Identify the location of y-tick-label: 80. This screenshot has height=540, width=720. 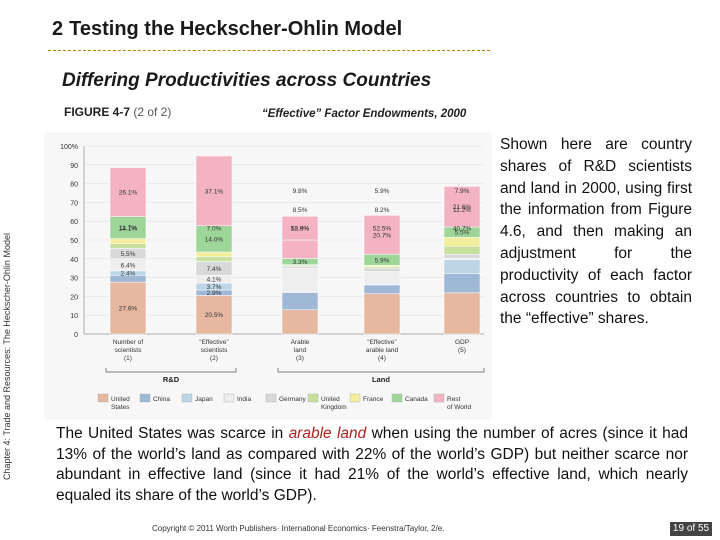
(74, 185).